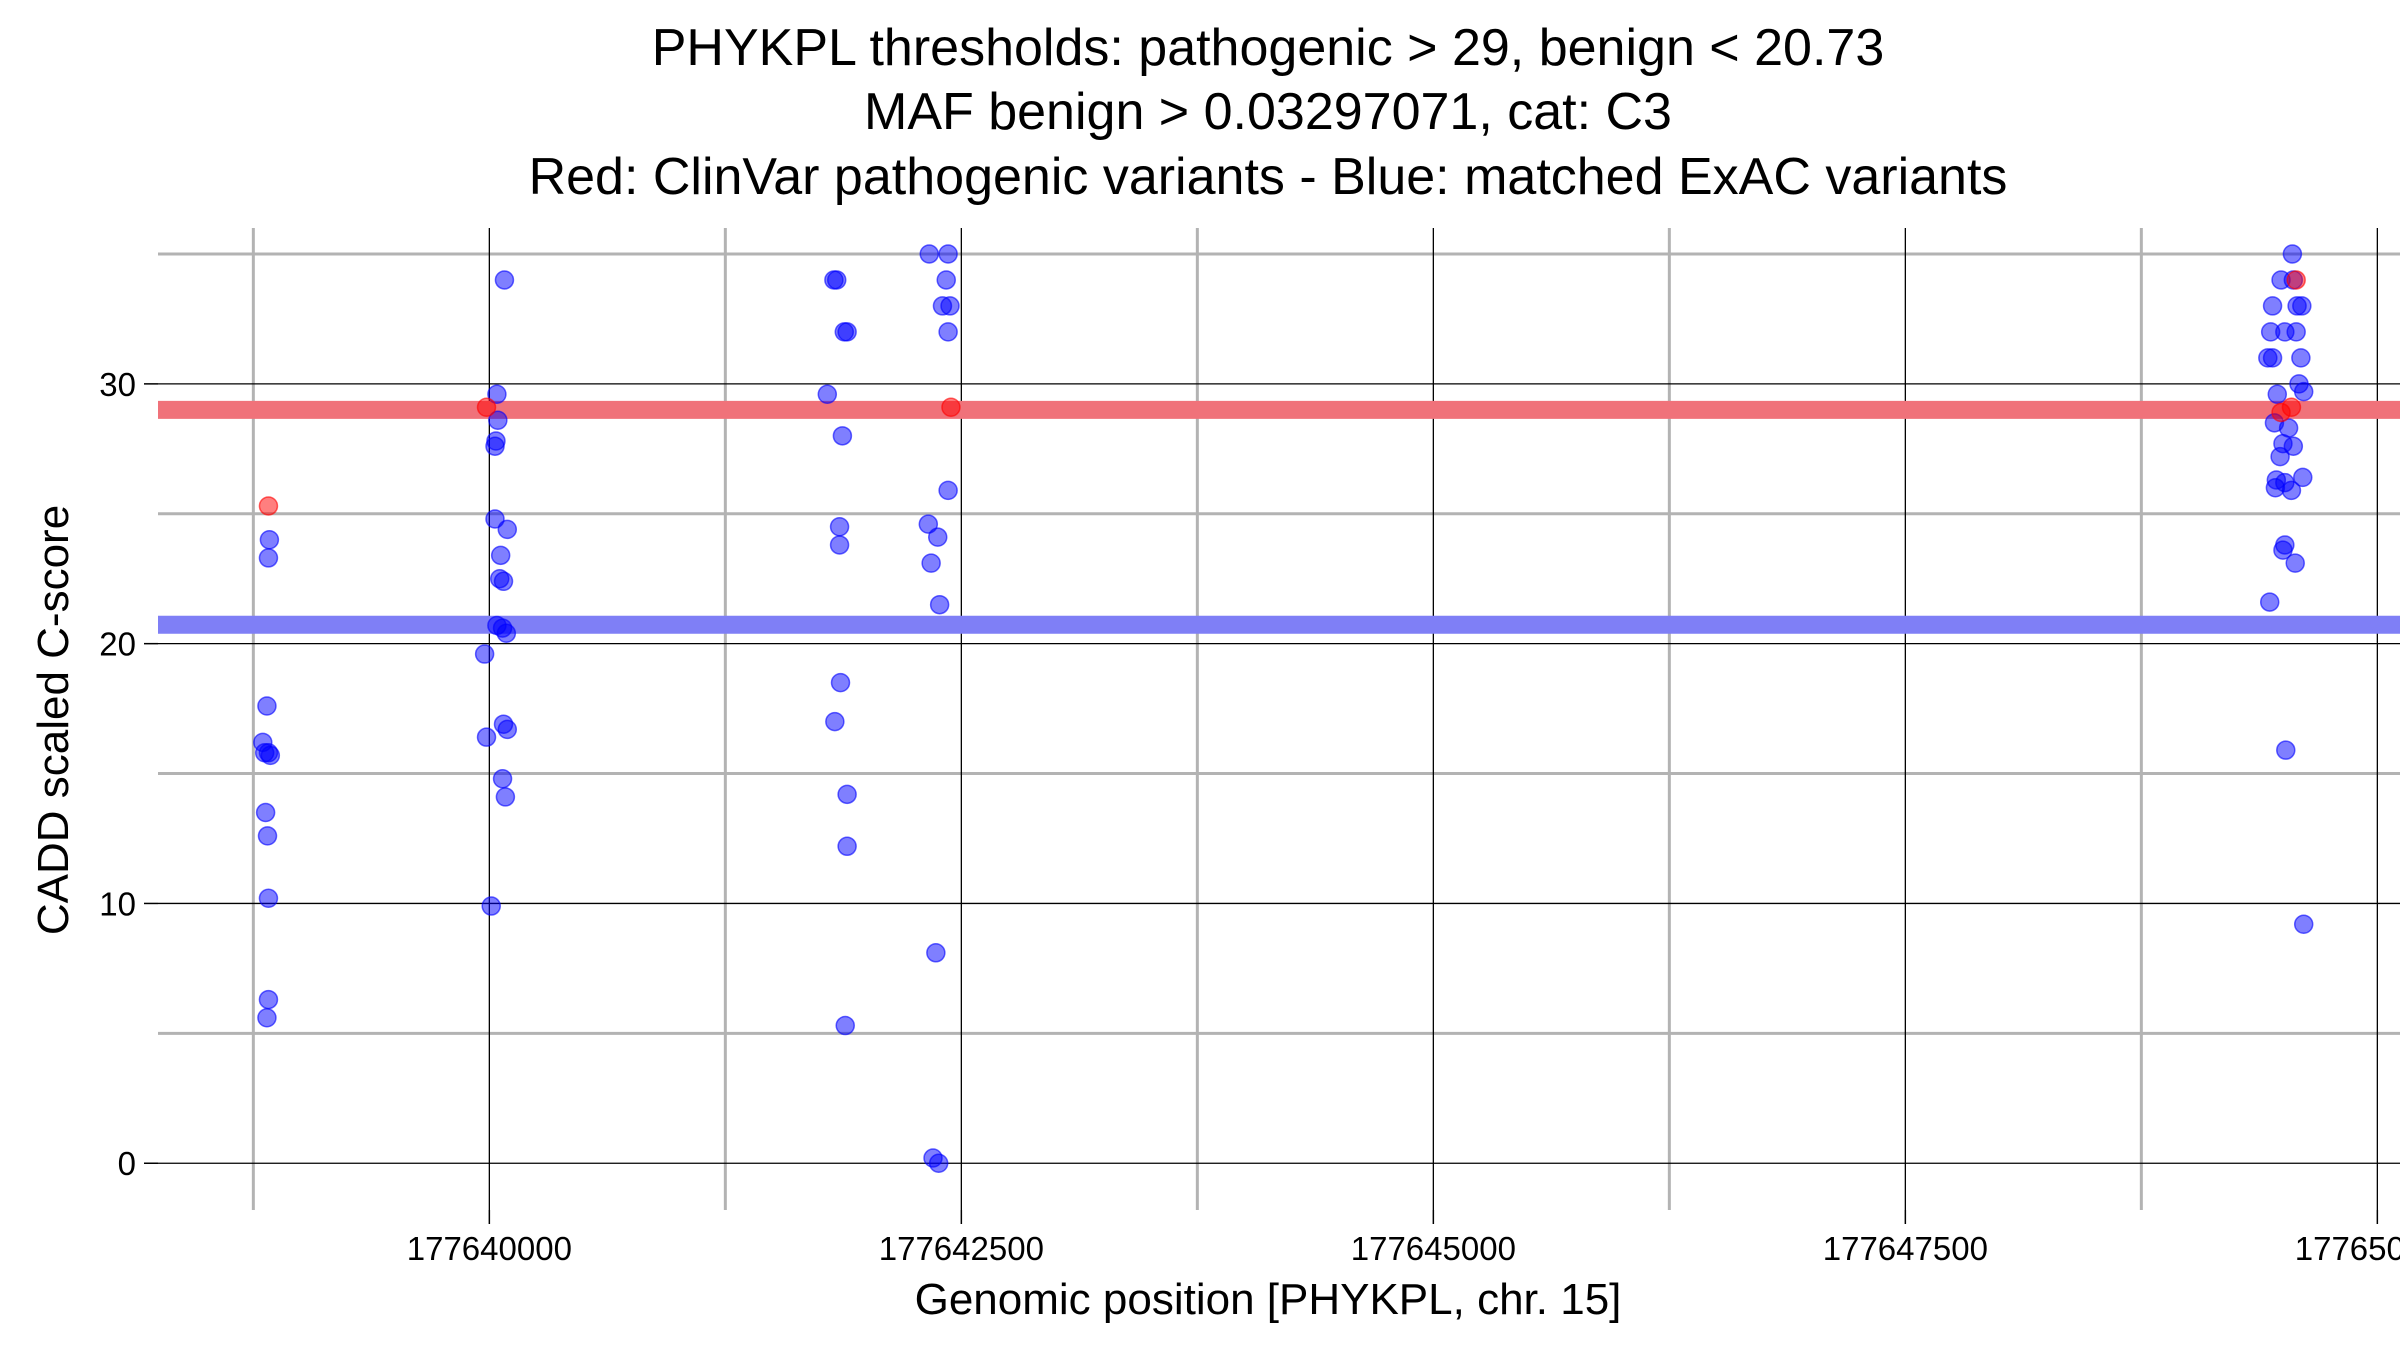  What do you see at coordinates (117, 384) in the screenshot?
I see `y-tick-label: 30` at bounding box center [117, 384].